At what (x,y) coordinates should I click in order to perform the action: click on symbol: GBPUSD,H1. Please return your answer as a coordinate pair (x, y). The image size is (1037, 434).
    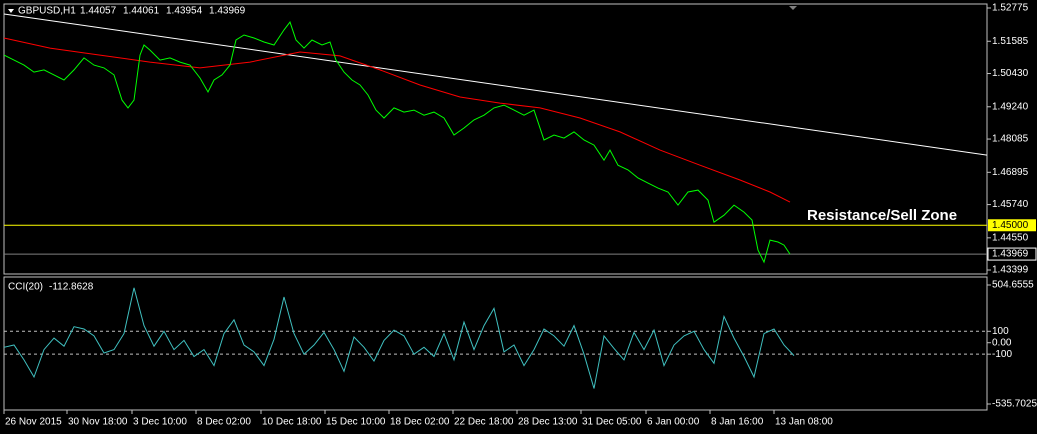
    Looking at the image, I should click on (47, 11).